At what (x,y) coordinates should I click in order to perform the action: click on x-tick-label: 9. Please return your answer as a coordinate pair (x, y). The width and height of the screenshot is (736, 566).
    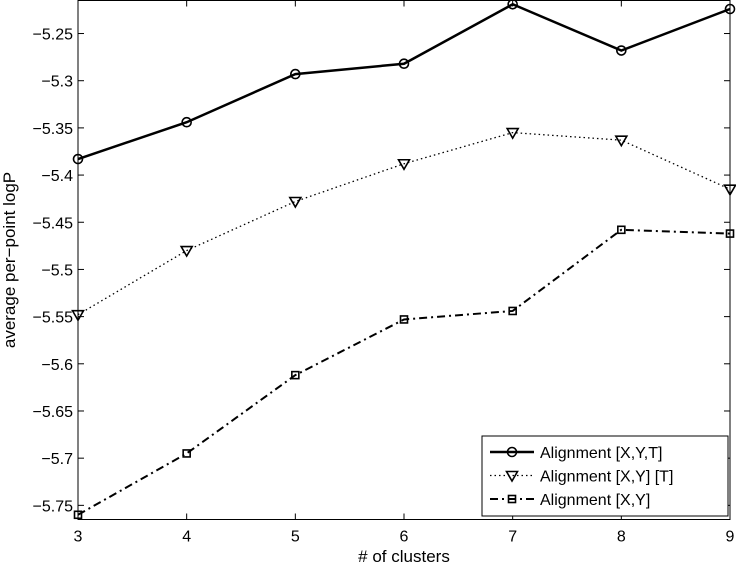
    Looking at the image, I should click on (730, 537).